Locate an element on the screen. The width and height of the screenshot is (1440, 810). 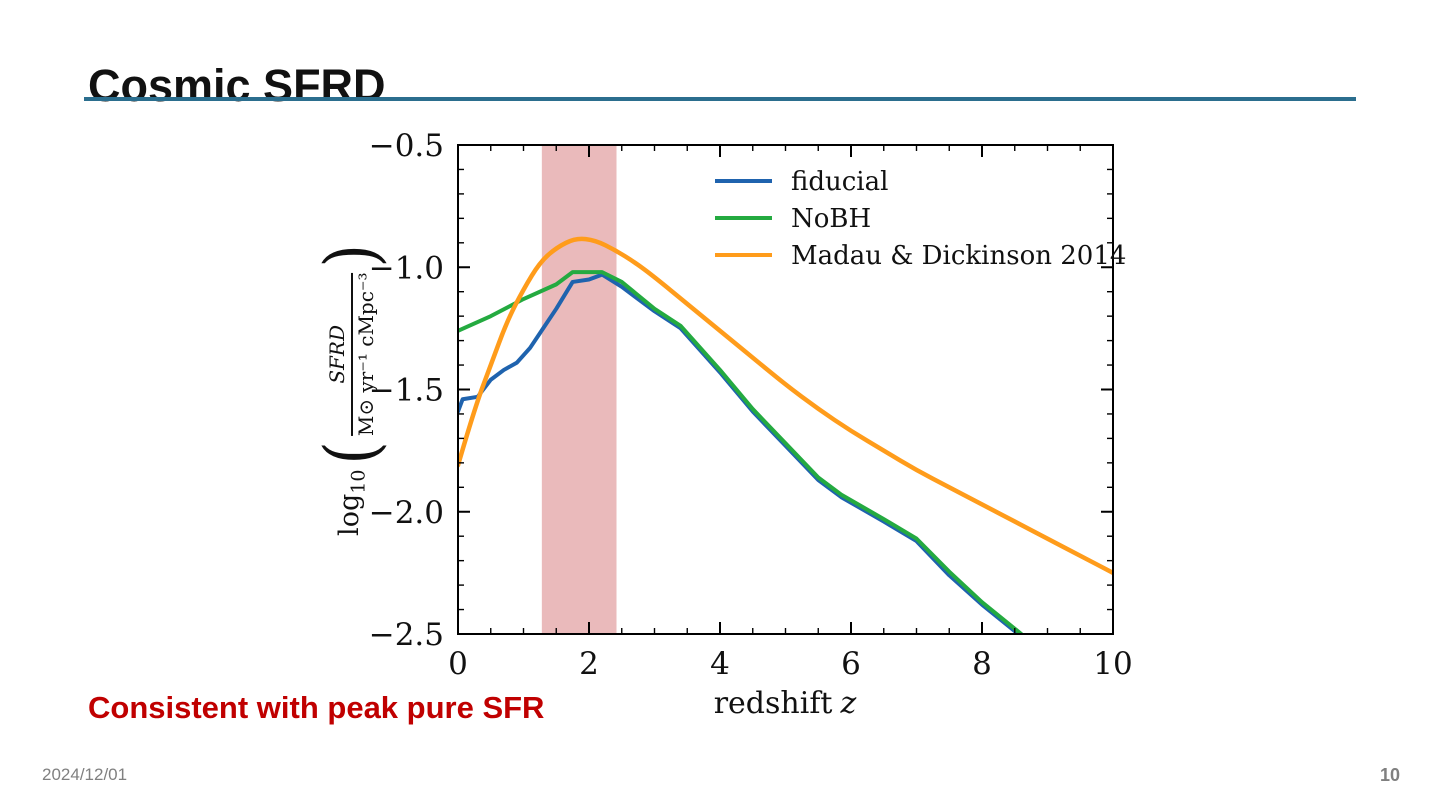
conclusion-note: Consistent with peak pure SFR is located at coordinates (316, 707).